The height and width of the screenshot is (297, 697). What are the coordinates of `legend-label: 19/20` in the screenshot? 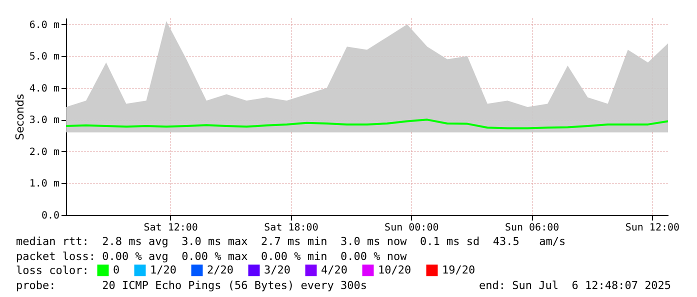 It's located at (459, 269).